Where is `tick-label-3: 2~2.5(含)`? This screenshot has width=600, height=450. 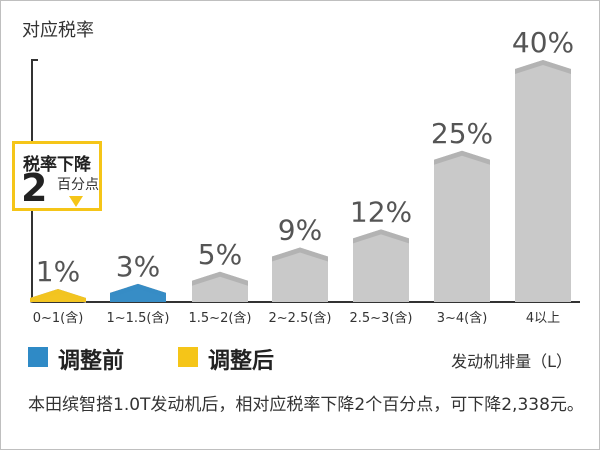 tick-label-3: 2~2.5(含) is located at coordinates (300, 318).